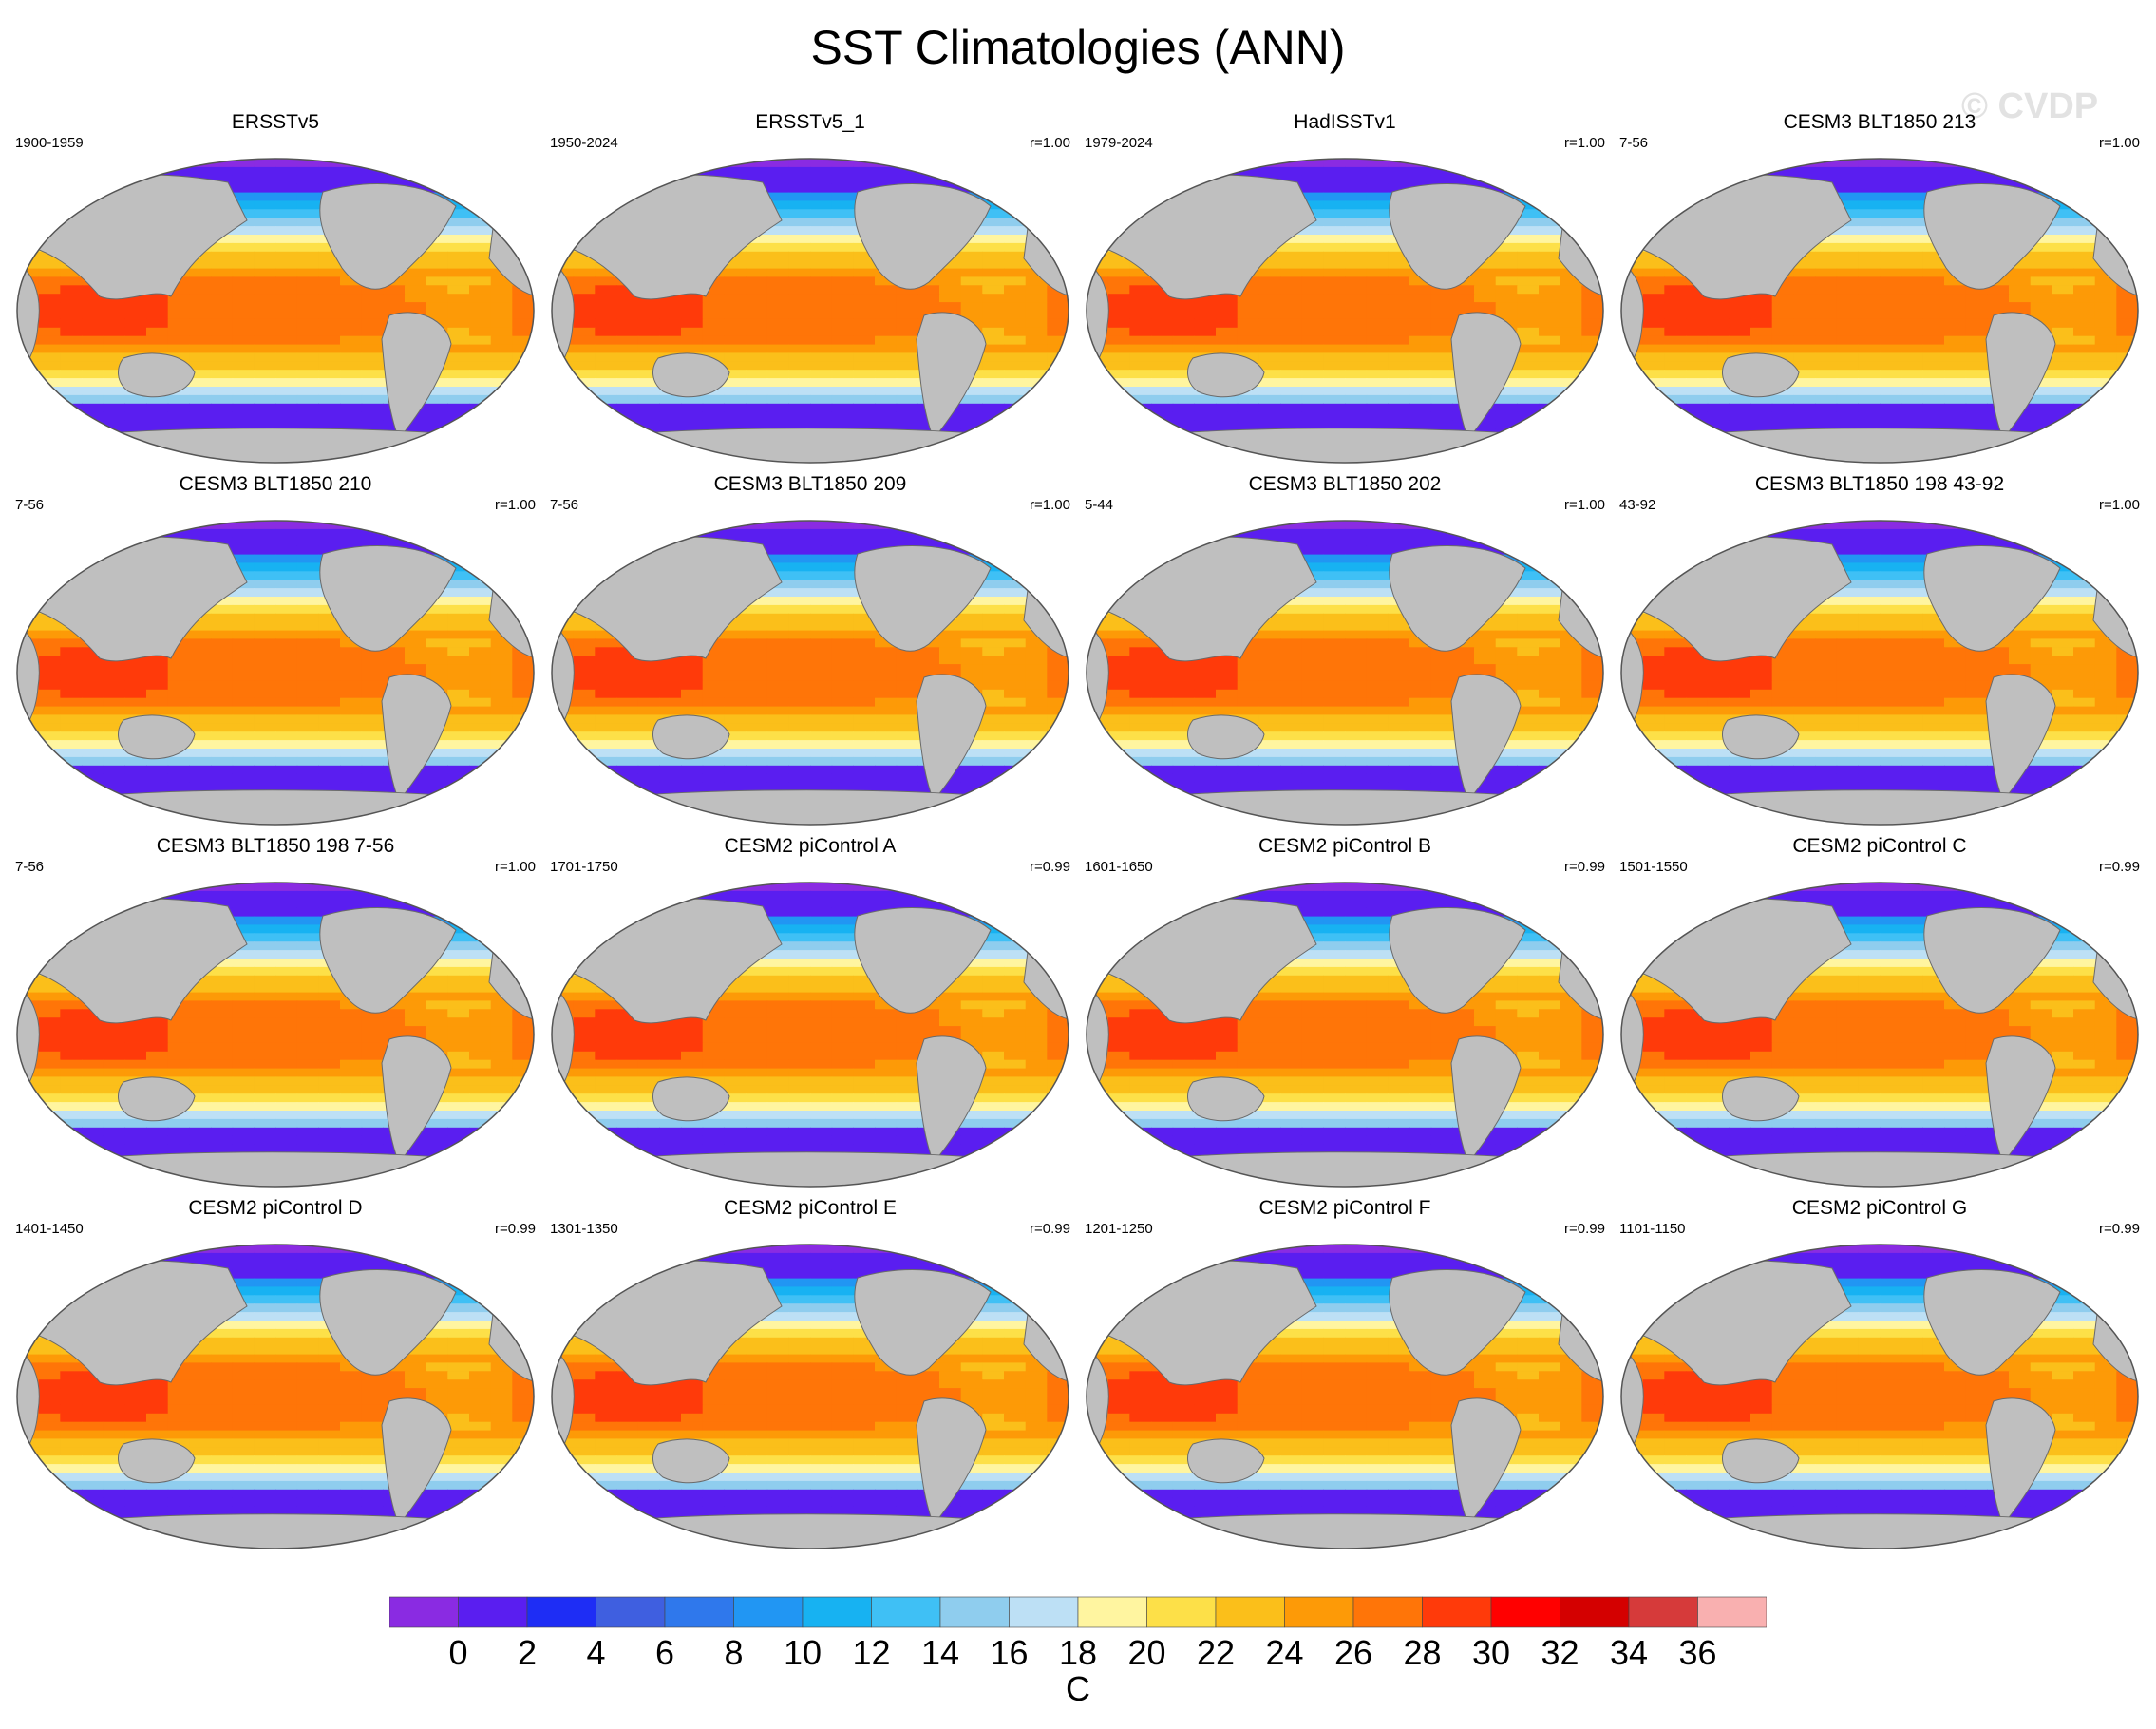  I want to click on colorbar-tick-label: 10, so click(803, 1652).